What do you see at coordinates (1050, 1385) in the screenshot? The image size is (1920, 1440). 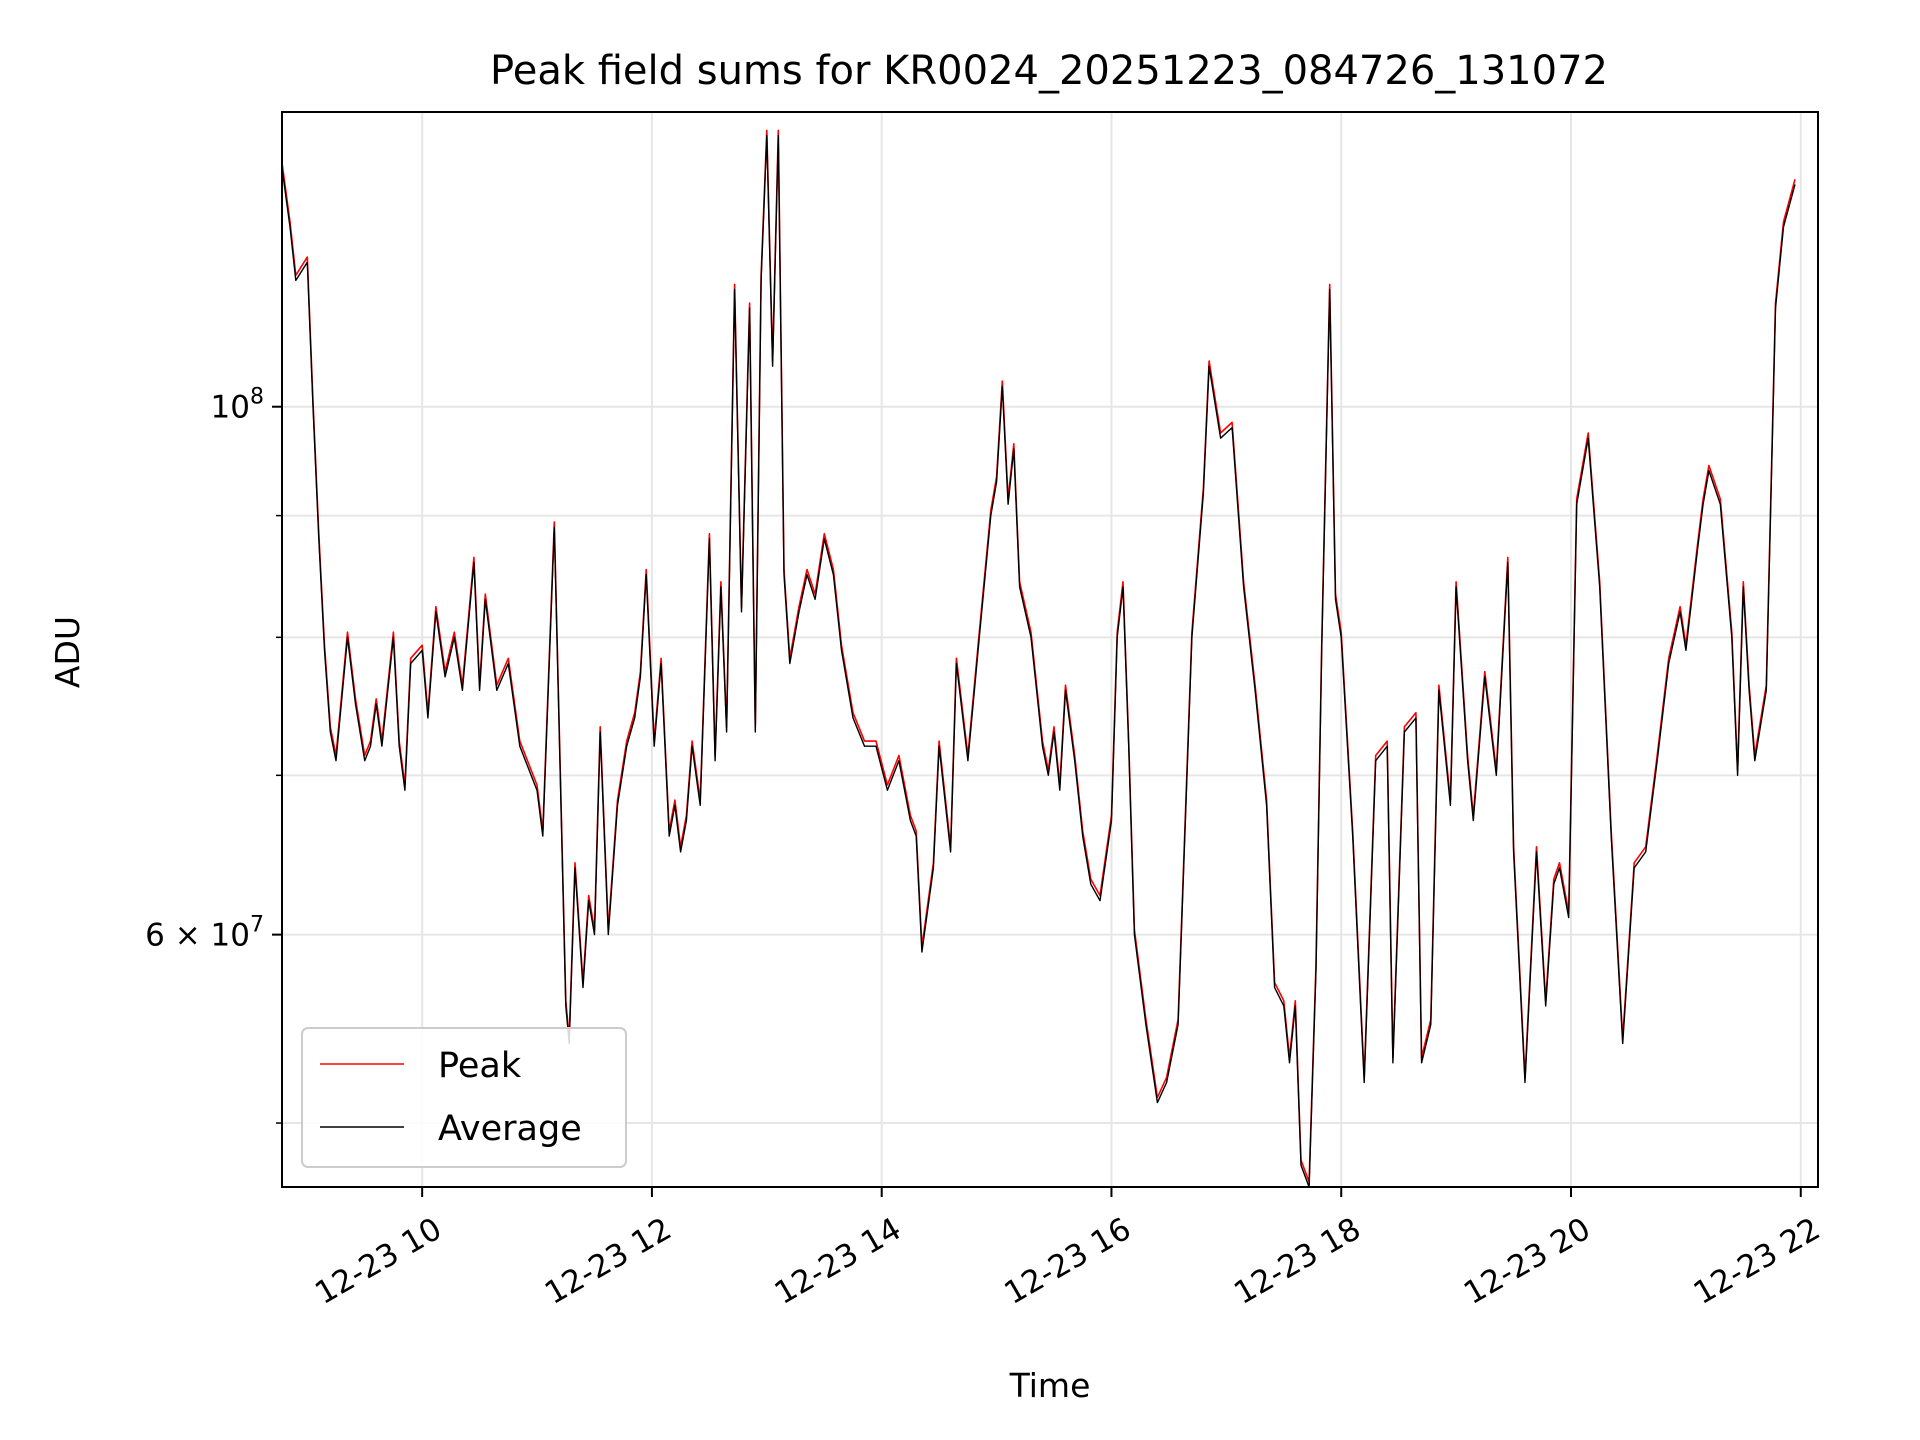 I see `x-axis-title: Time` at bounding box center [1050, 1385].